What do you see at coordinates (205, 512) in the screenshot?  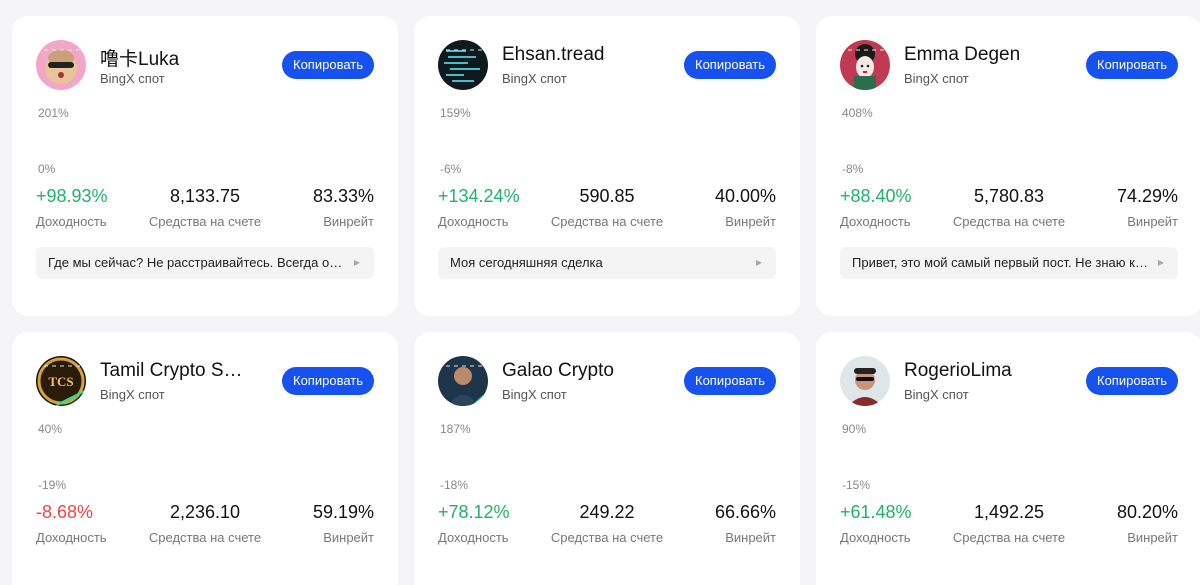 I see `funds-value: 2,236.10` at bounding box center [205, 512].